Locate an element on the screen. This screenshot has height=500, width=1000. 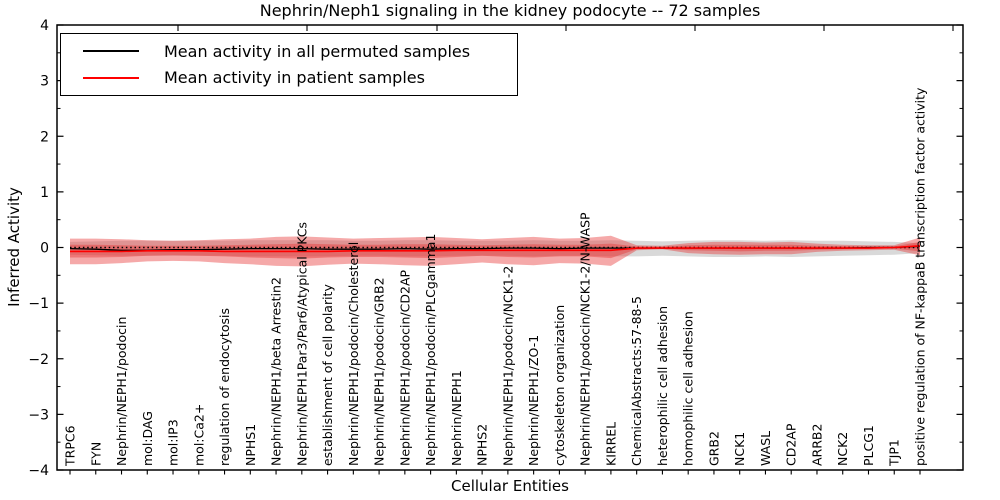
x-tick-label: NCK1 is located at coordinates (739, 449).